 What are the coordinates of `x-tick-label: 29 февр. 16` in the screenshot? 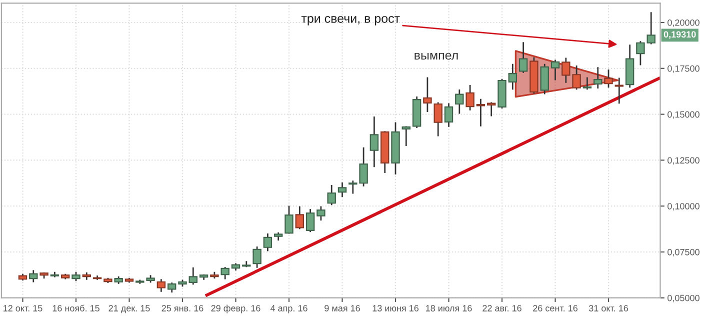 It's located at (235, 309).